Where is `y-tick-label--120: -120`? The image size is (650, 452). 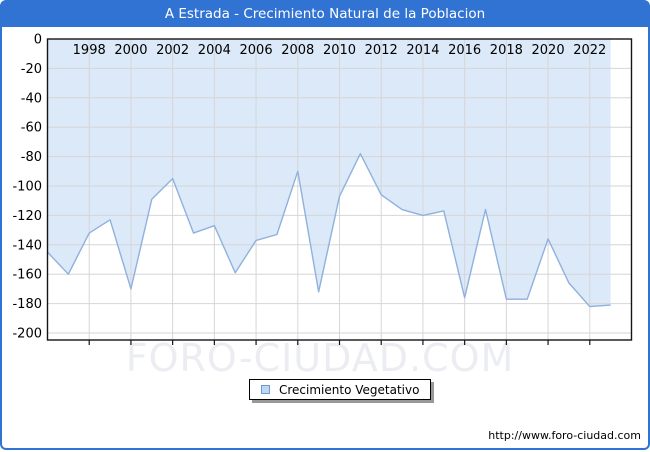 y-tick-label--120: -120 is located at coordinates (27, 216).